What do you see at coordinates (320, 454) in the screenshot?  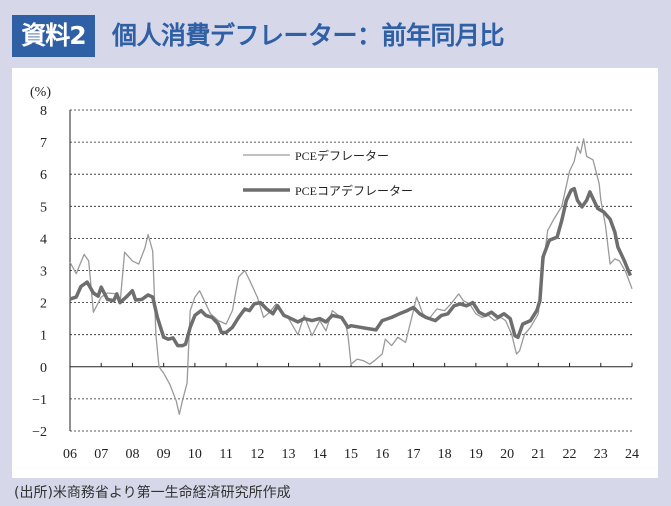 I see `x-tick-label: 14` at bounding box center [320, 454].